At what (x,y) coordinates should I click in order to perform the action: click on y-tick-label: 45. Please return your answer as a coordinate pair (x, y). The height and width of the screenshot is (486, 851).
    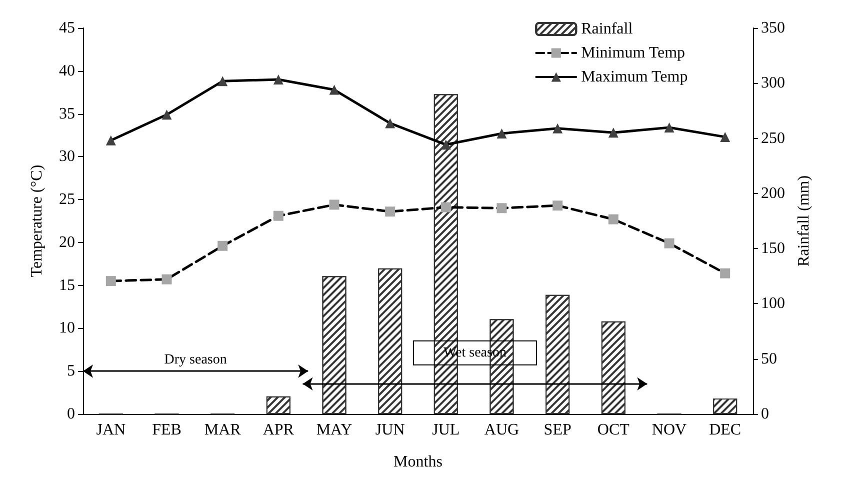
    Looking at the image, I should click on (67, 28).